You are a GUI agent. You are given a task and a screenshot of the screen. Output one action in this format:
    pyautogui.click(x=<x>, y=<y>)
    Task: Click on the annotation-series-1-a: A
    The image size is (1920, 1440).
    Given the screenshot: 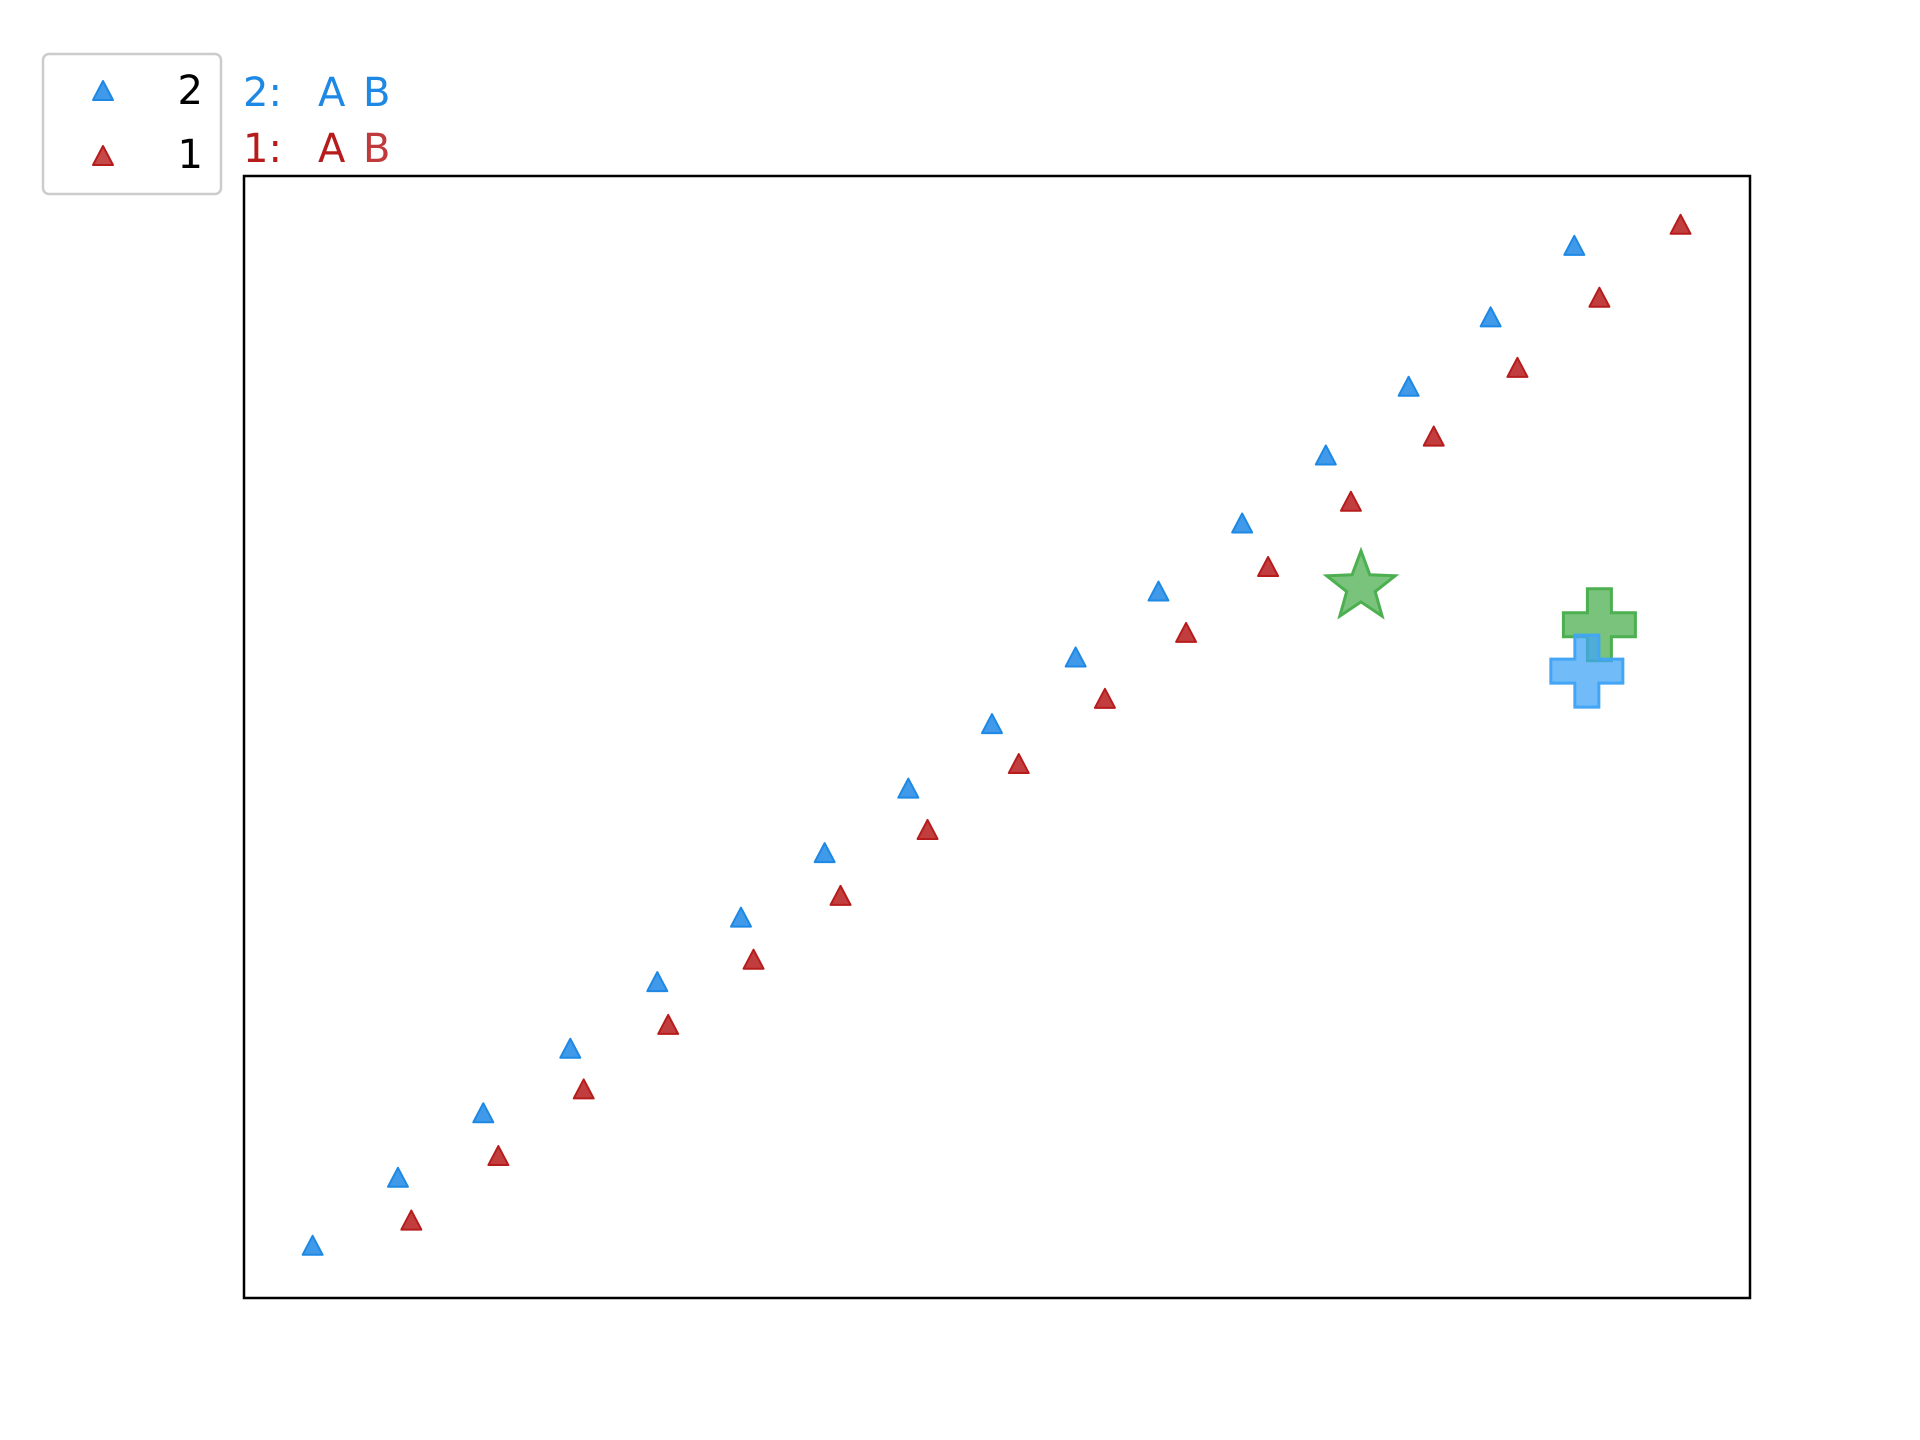 What is the action you would take?
    pyautogui.click(x=332, y=149)
    